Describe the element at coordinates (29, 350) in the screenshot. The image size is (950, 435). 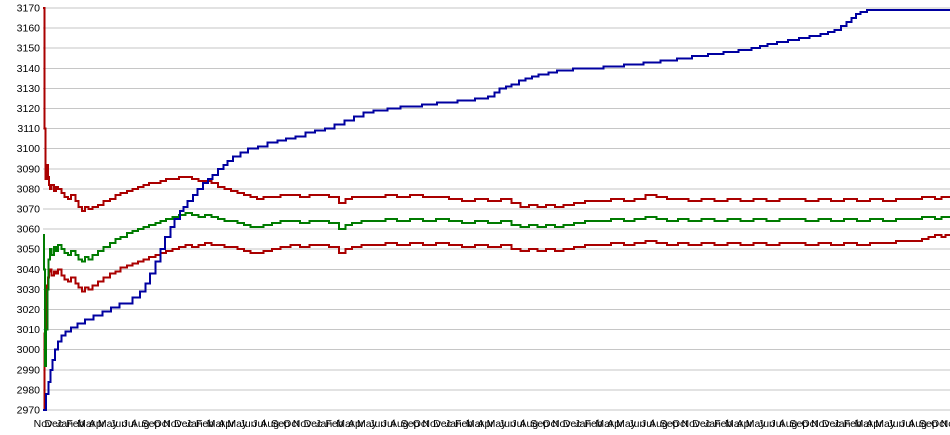
I see `y-axis-tick-label: 3000` at that location.